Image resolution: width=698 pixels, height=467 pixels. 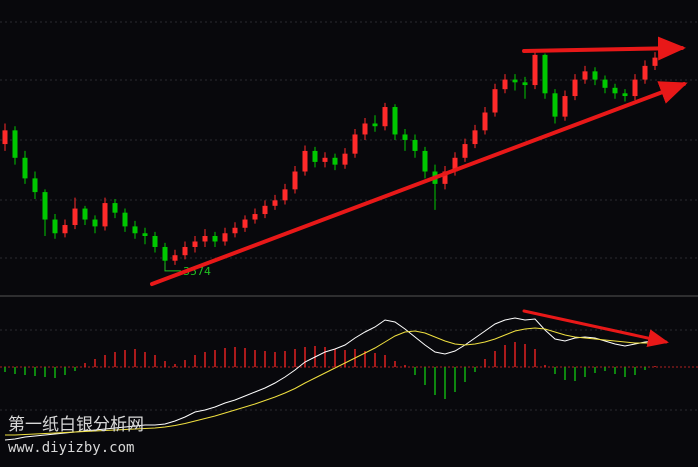 What do you see at coordinates (595, 328) in the screenshot?
I see `macd-divergence-line` at bounding box center [595, 328].